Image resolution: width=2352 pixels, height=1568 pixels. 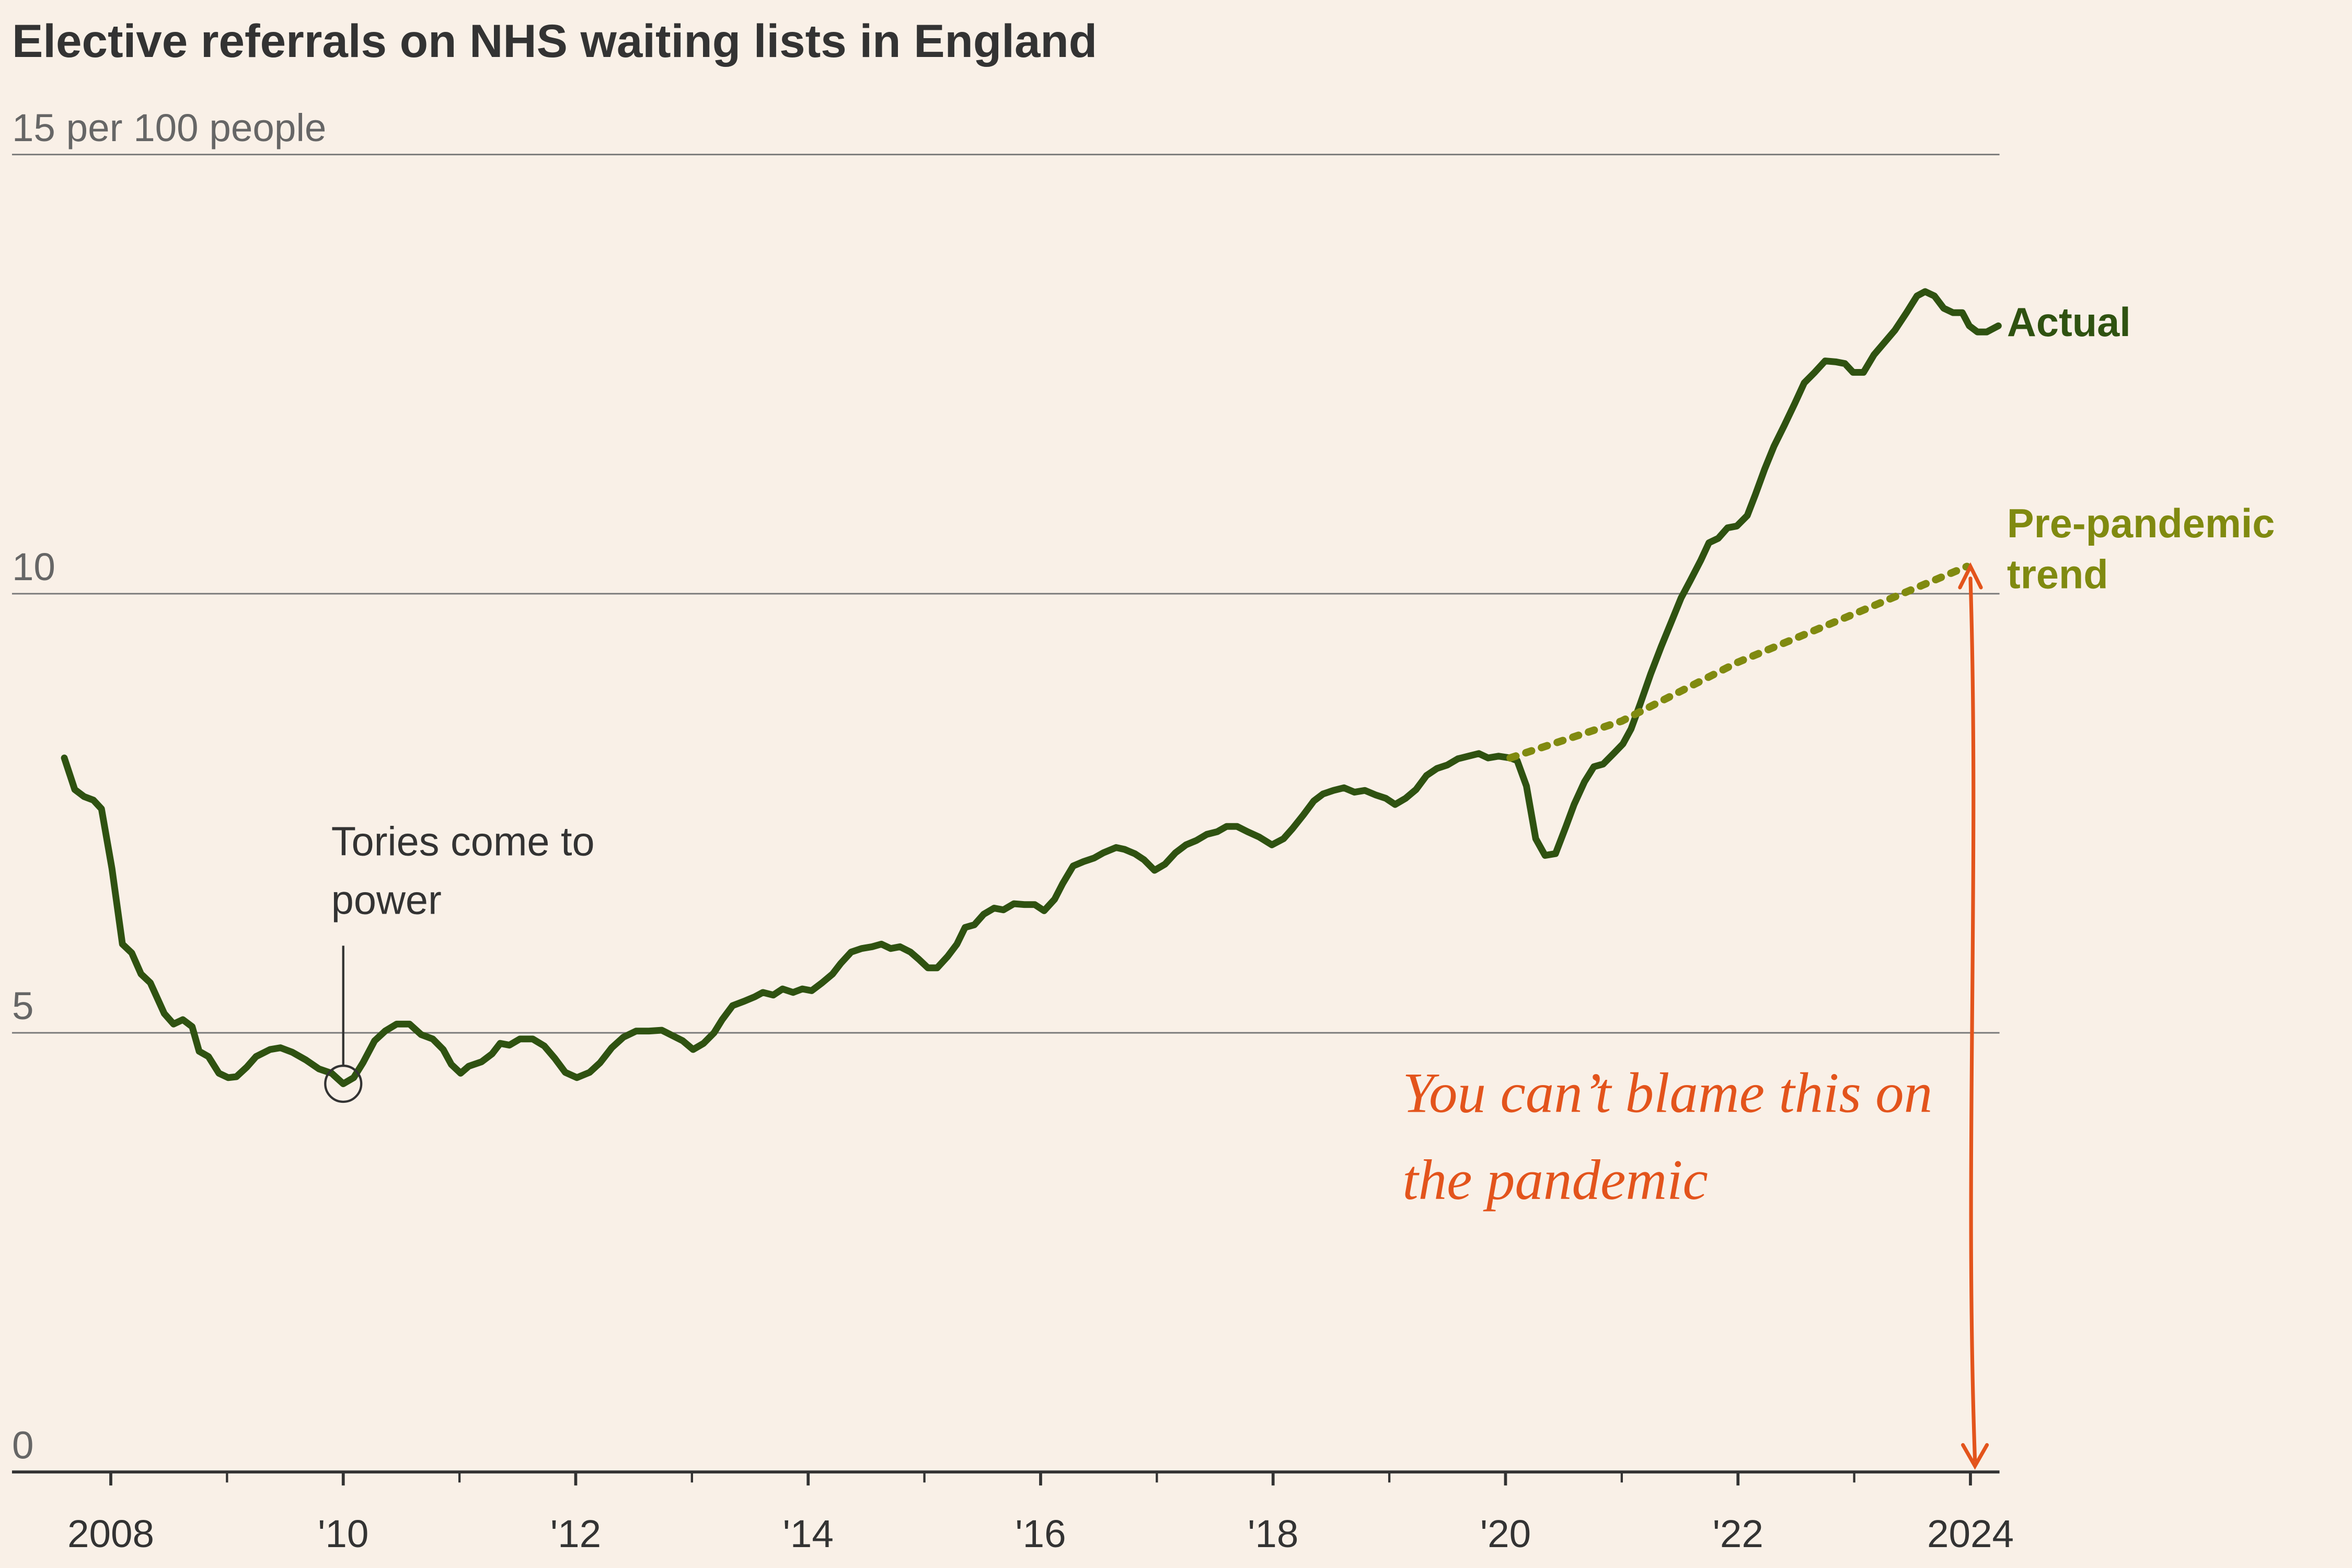 What do you see at coordinates (22, 1006) in the screenshot?
I see `y-tick-label: 5` at bounding box center [22, 1006].